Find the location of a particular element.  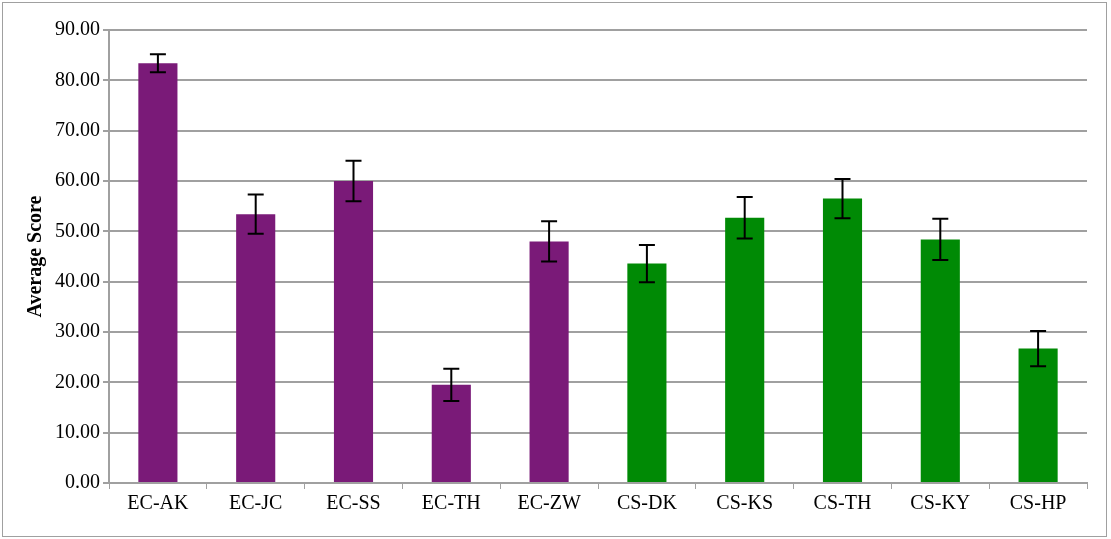

x-tick-label: EC-AK is located at coordinates (158, 502).